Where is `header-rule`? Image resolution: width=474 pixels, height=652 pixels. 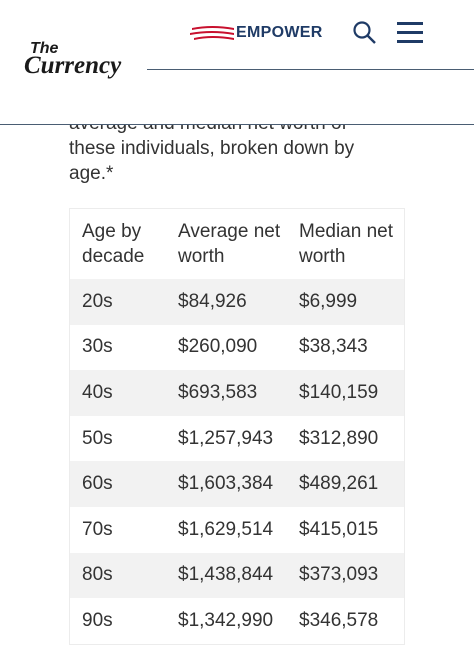
header-rule is located at coordinates (310, 69).